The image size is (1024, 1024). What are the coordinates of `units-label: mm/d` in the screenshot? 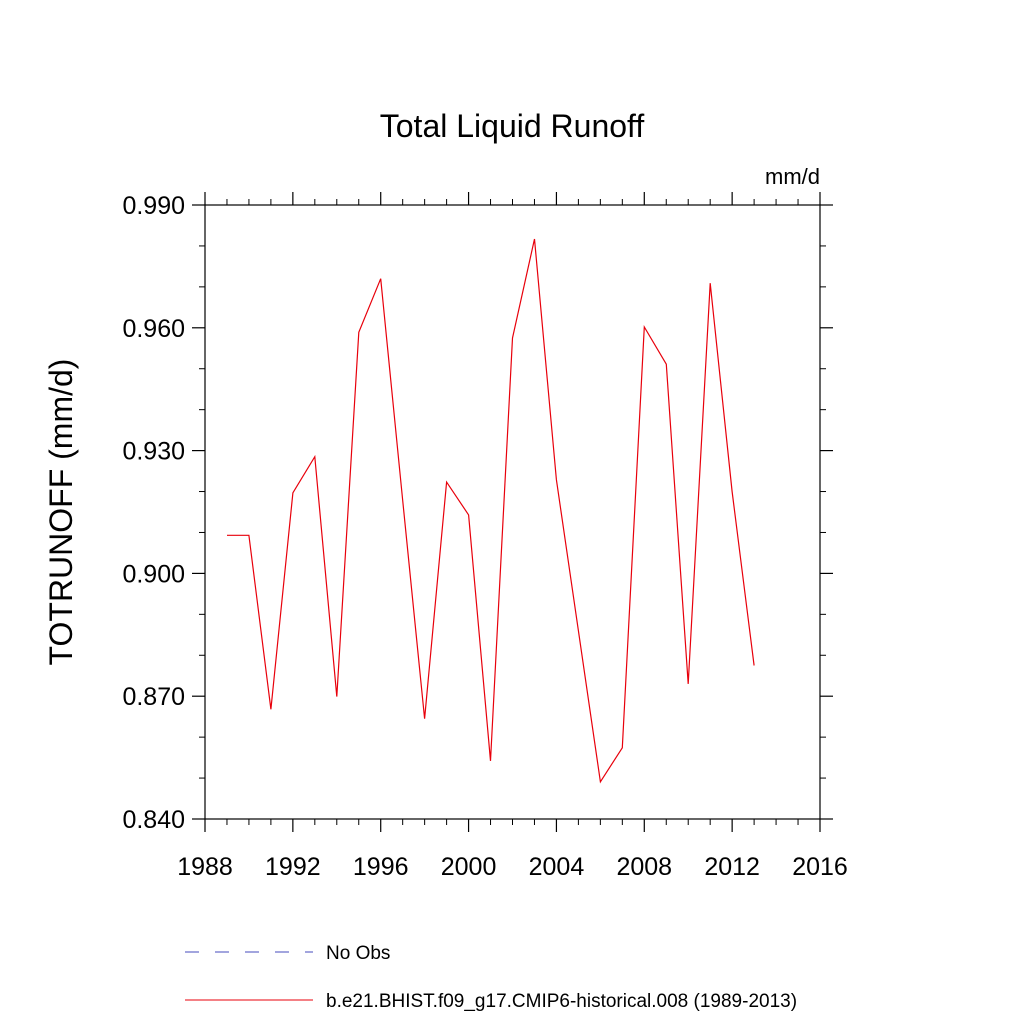 It's located at (792, 176).